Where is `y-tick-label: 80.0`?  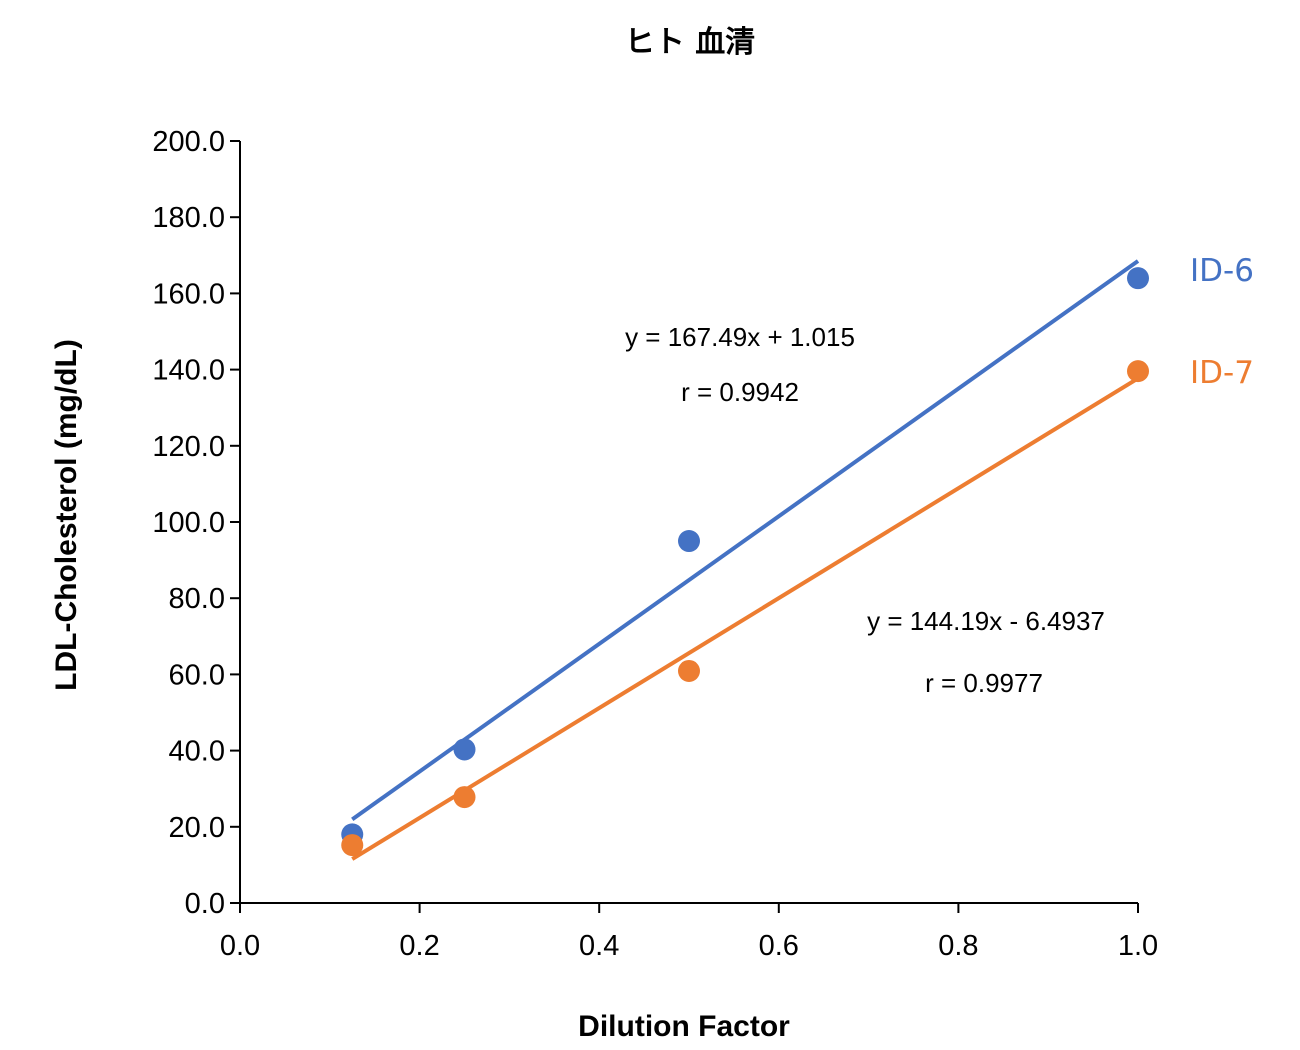 y-tick-label: 80.0 is located at coordinates (197, 599).